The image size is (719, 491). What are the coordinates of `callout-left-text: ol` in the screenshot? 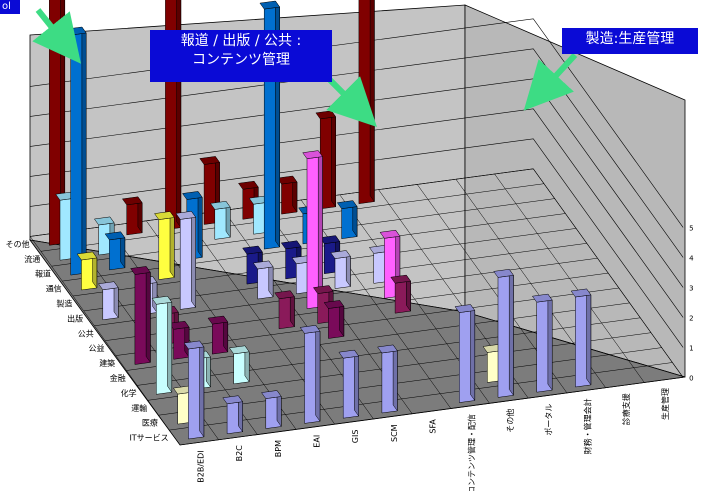 It's located at (6, 6).